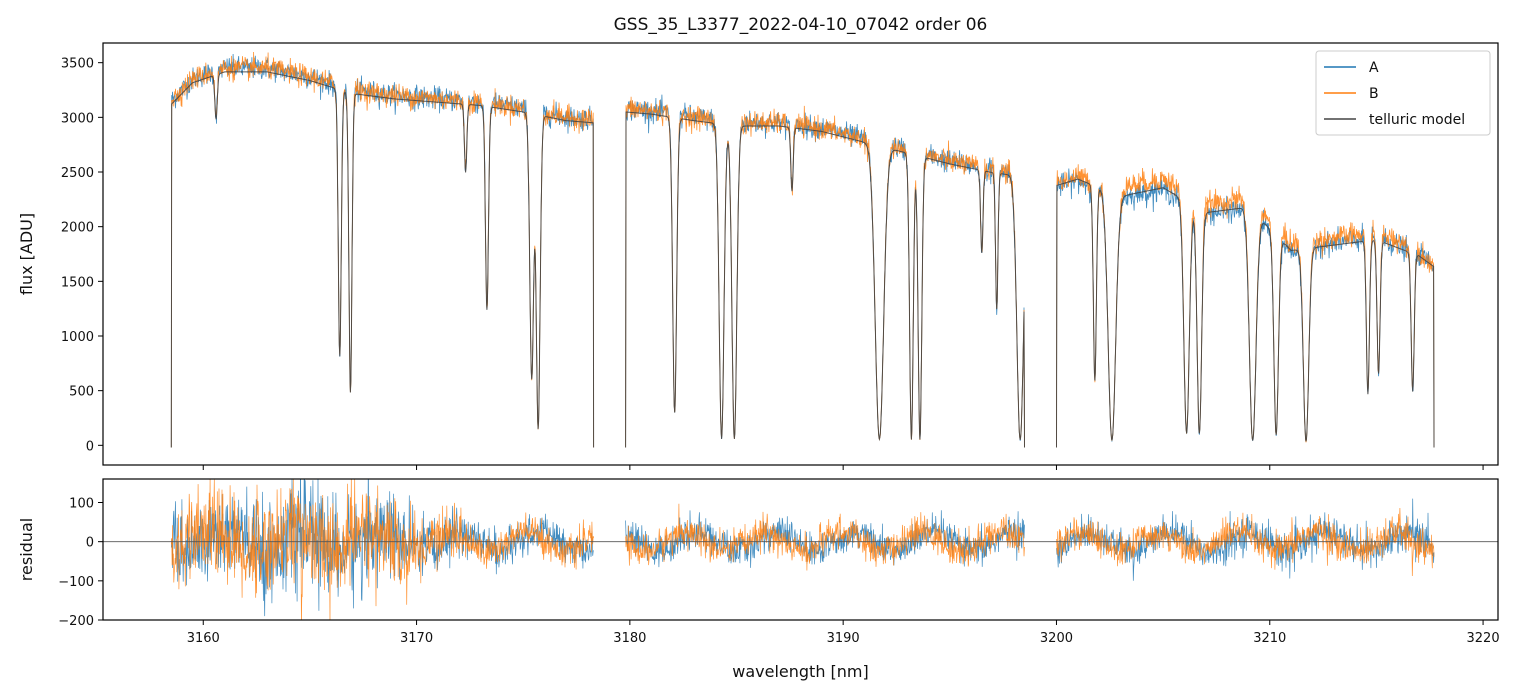 This screenshot has width=1519, height=696. Describe the element at coordinates (416, 638) in the screenshot. I see `bottom-xtick-label: 3170` at that location.